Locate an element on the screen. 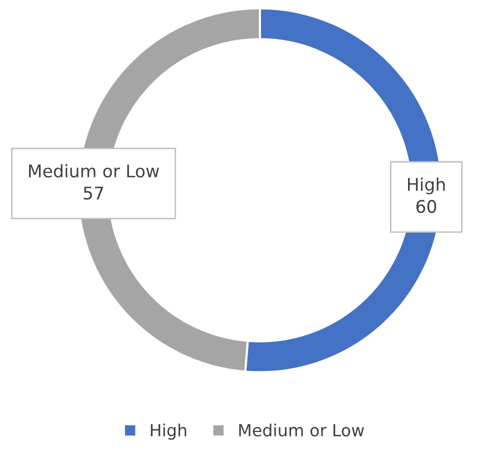 This screenshot has width=489, height=464. slice-label: High is located at coordinates (426, 186).